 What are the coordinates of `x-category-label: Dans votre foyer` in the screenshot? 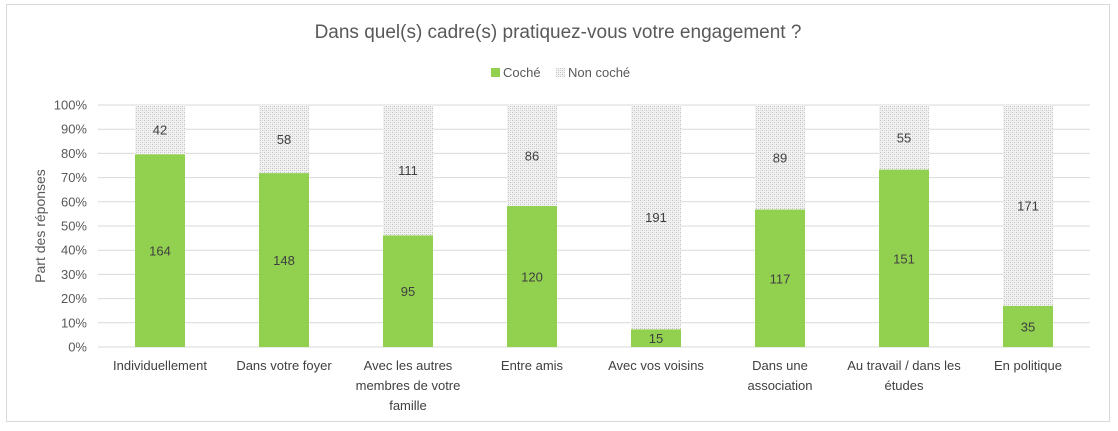 It's located at (284, 365).